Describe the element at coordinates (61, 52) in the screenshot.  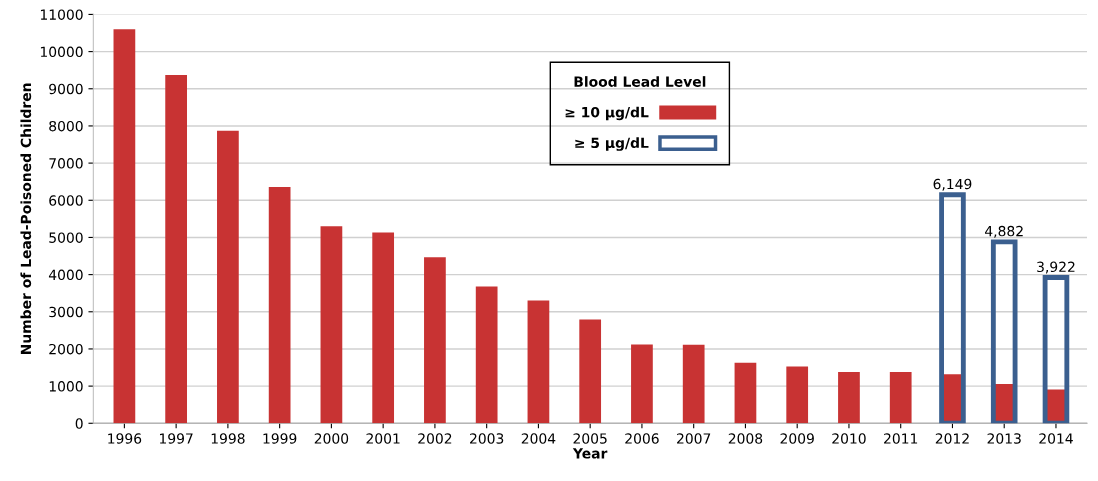
I see `y-tick-label: 10000` at that location.